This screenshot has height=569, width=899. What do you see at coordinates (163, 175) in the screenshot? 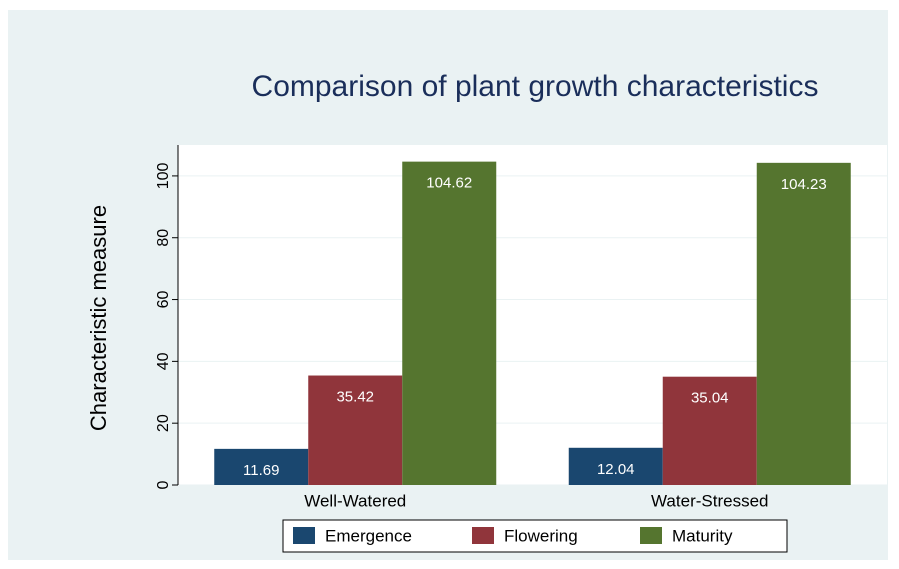
I see `y-tick-label: 100` at bounding box center [163, 175].